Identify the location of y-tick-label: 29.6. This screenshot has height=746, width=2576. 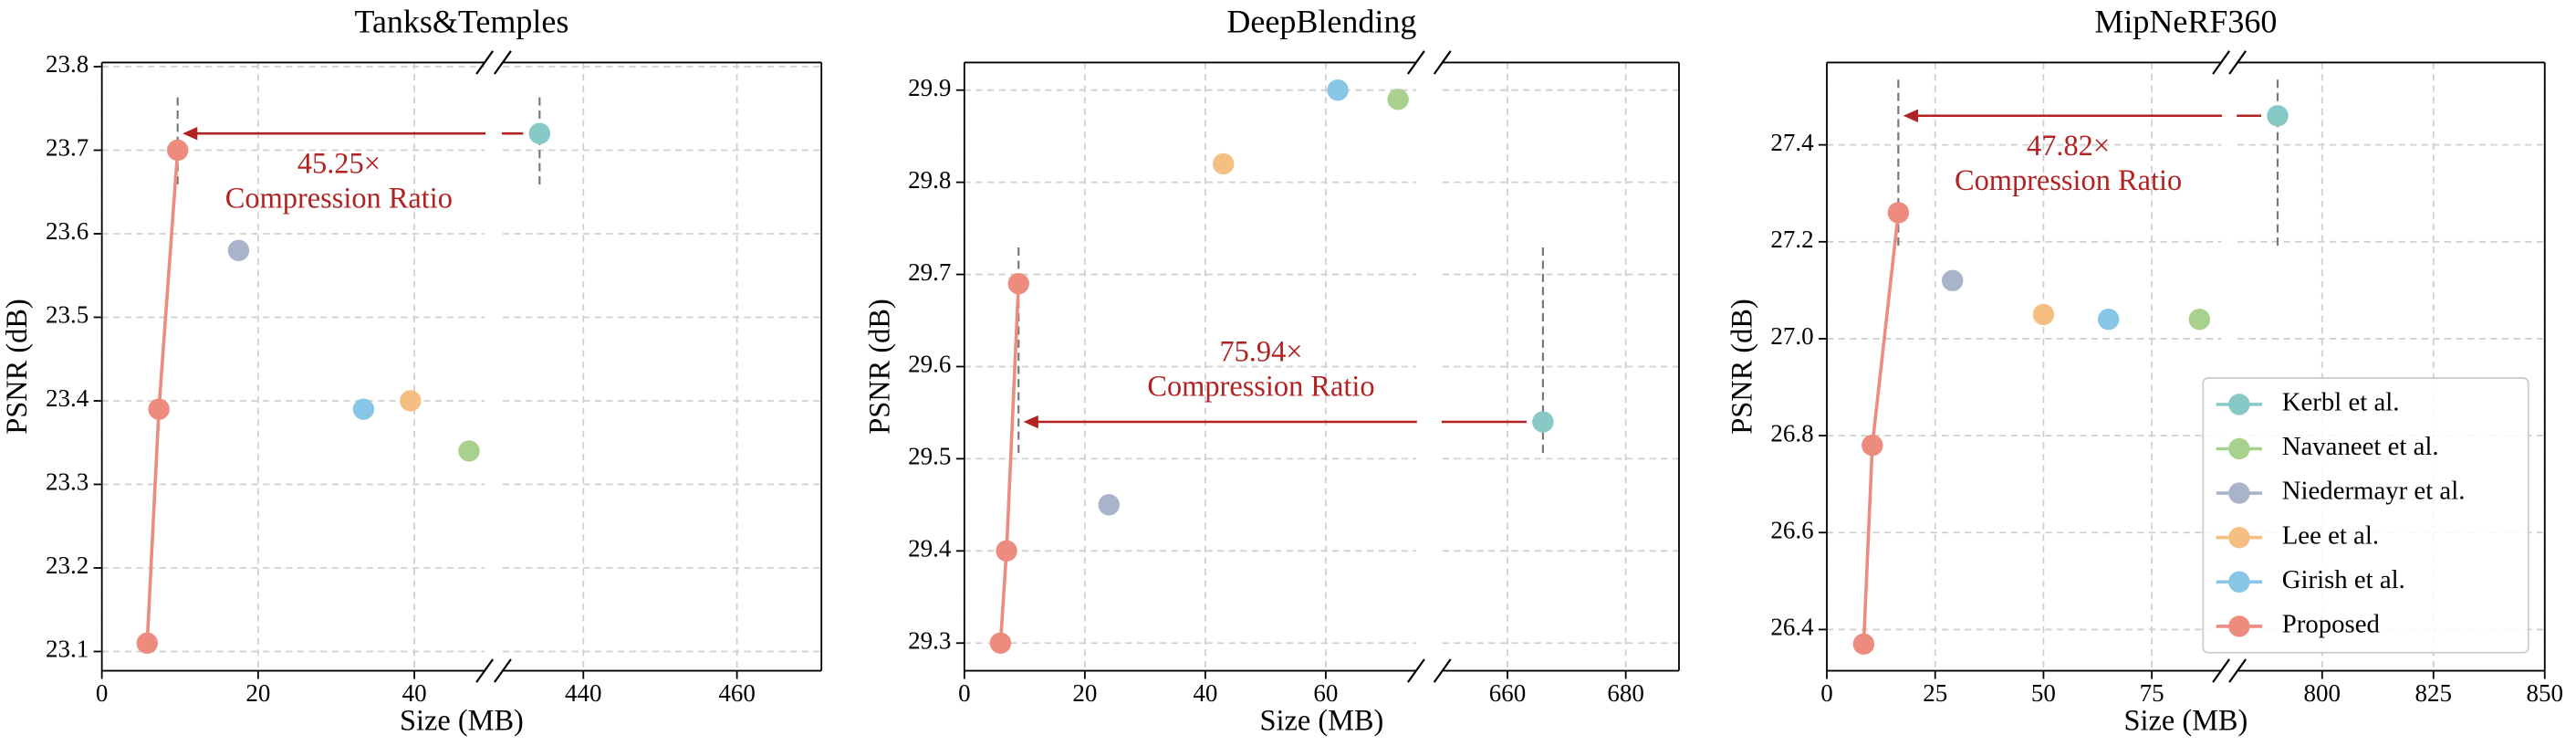
(929, 364).